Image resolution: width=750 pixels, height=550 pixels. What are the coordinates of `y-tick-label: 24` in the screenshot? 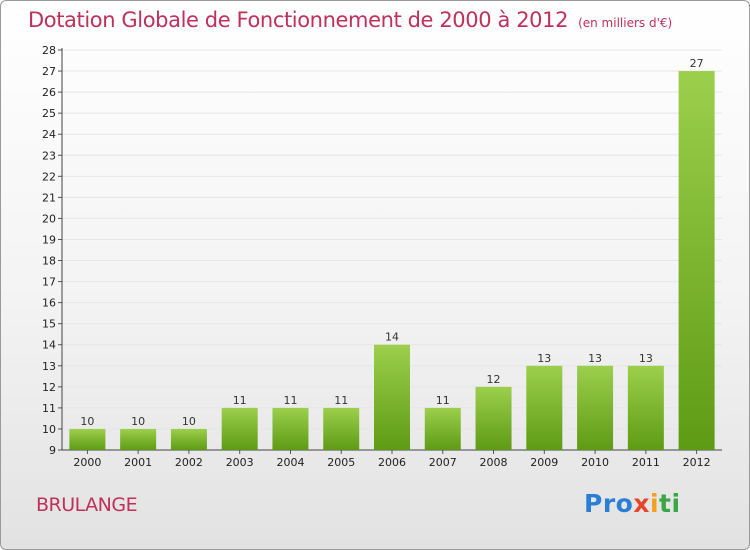 It's located at (49, 134).